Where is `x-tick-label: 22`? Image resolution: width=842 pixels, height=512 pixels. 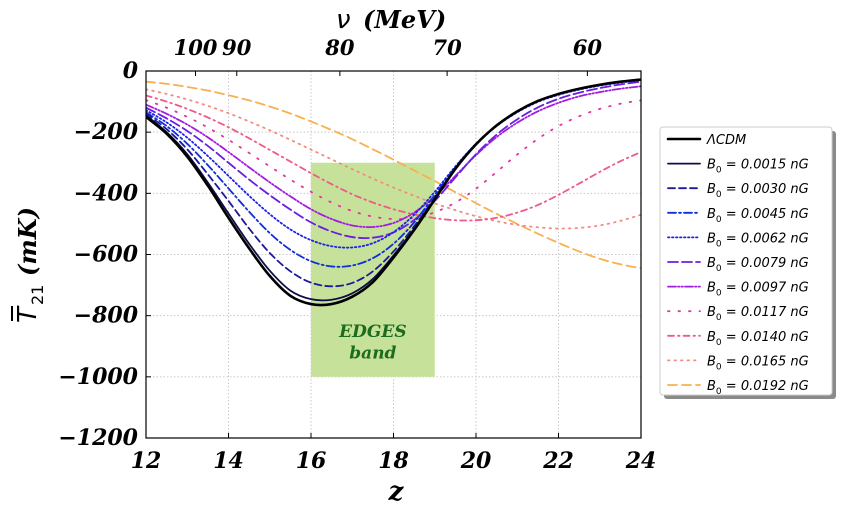 x-tick-label: 22 is located at coordinates (558, 461).